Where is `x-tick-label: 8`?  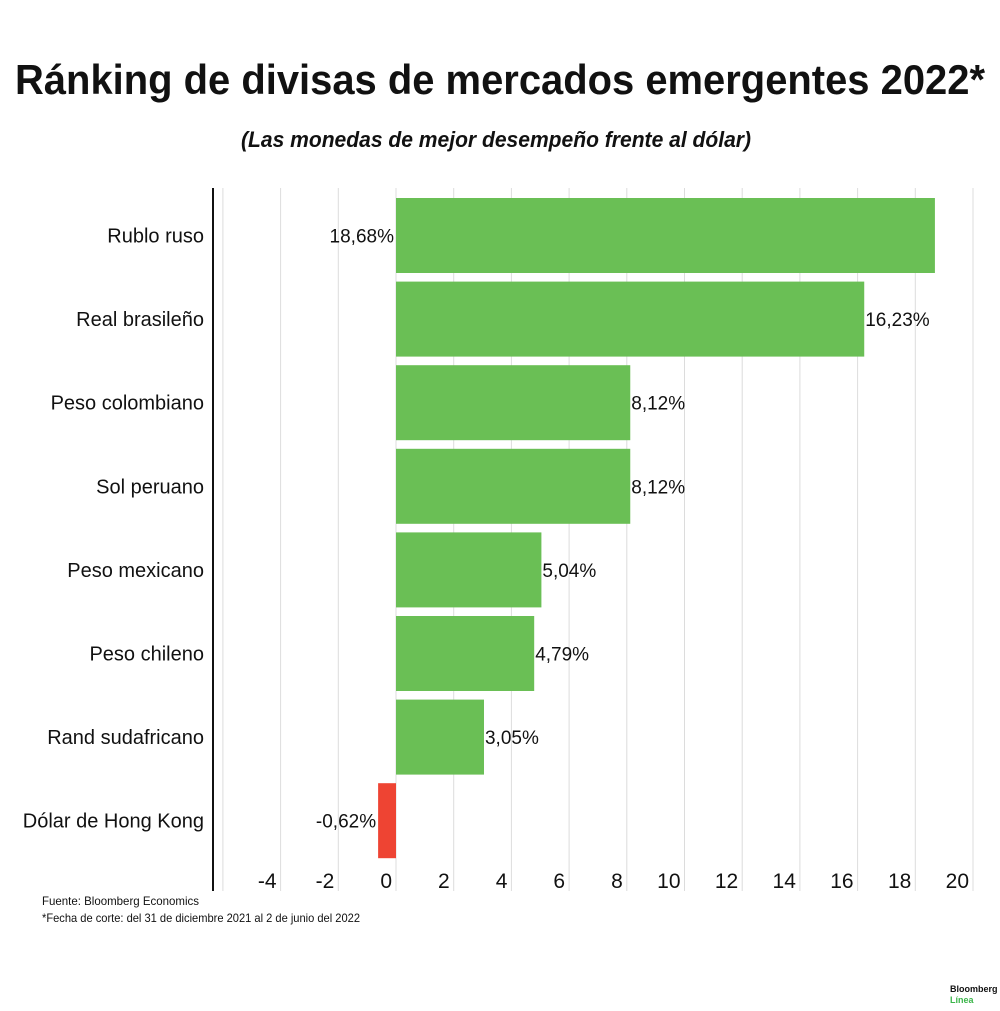
x-tick-label: 8 is located at coordinates (617, 881).